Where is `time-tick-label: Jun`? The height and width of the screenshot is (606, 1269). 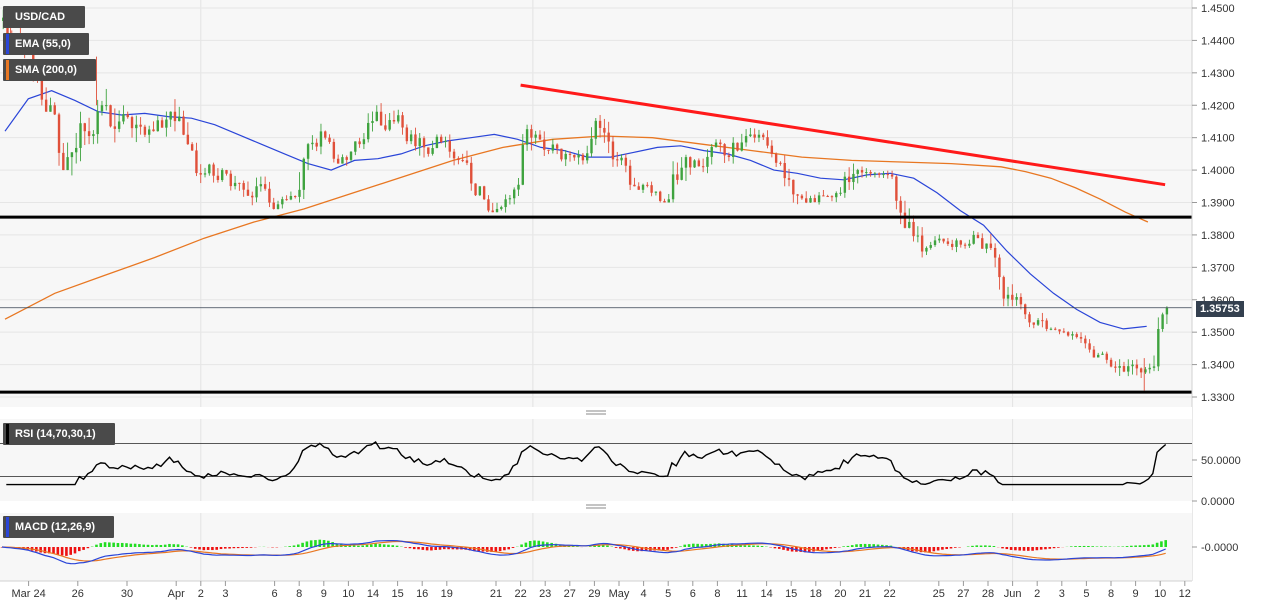 time-tick-label: Jun is located at coordinates (1013, 594).